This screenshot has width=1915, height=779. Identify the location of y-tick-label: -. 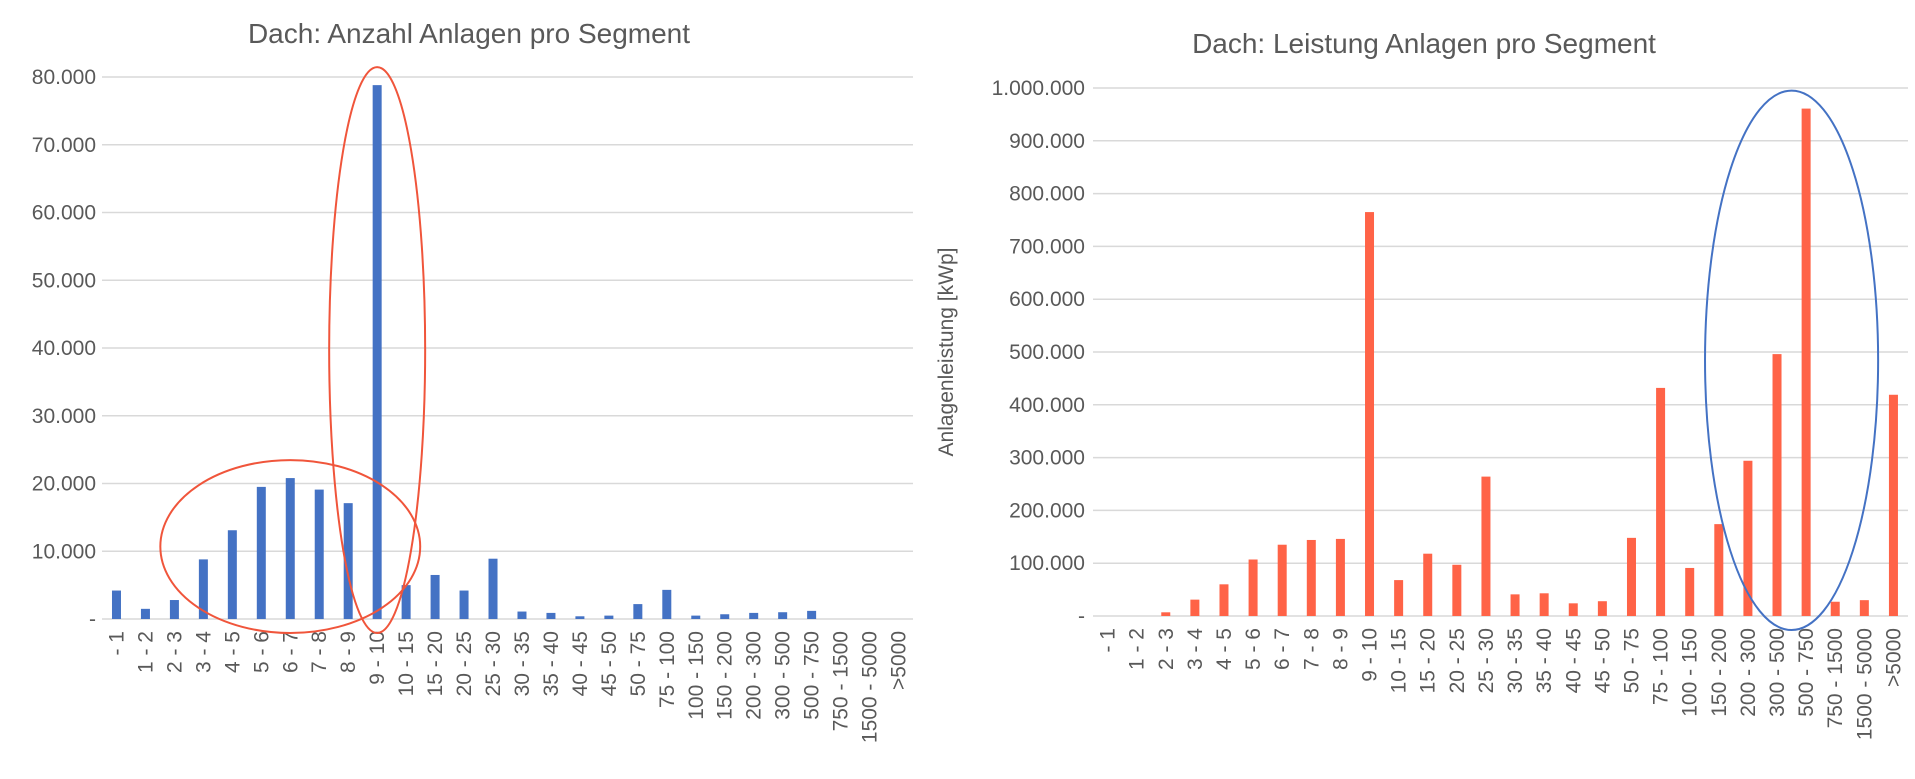
(92, 619).